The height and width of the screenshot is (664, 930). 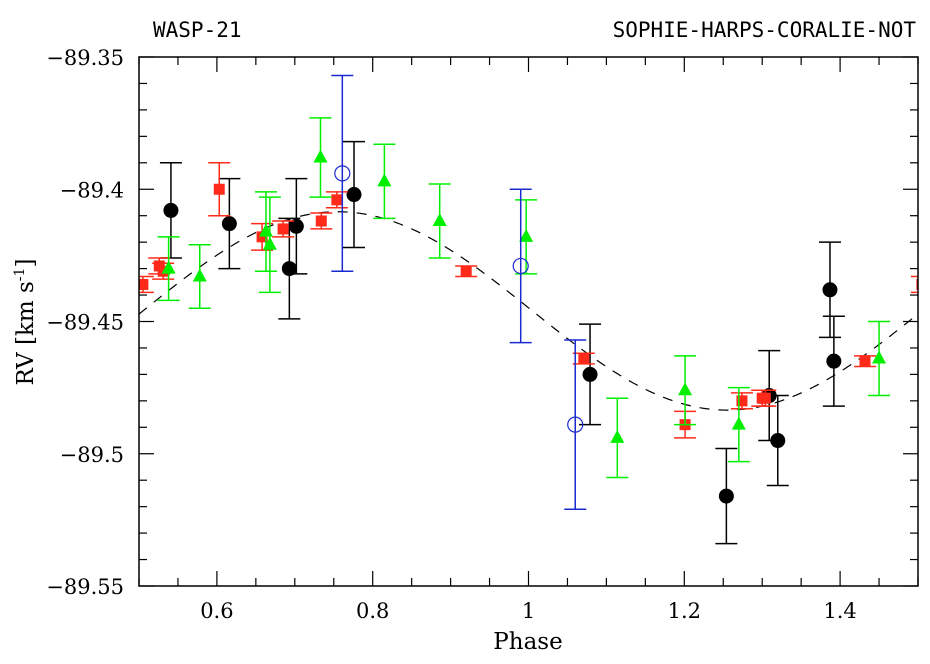 What do you see at coordinates (92, 455) in the screenshot?
I see `y-tick-label: −89.5` at bounding box center [92, 455].